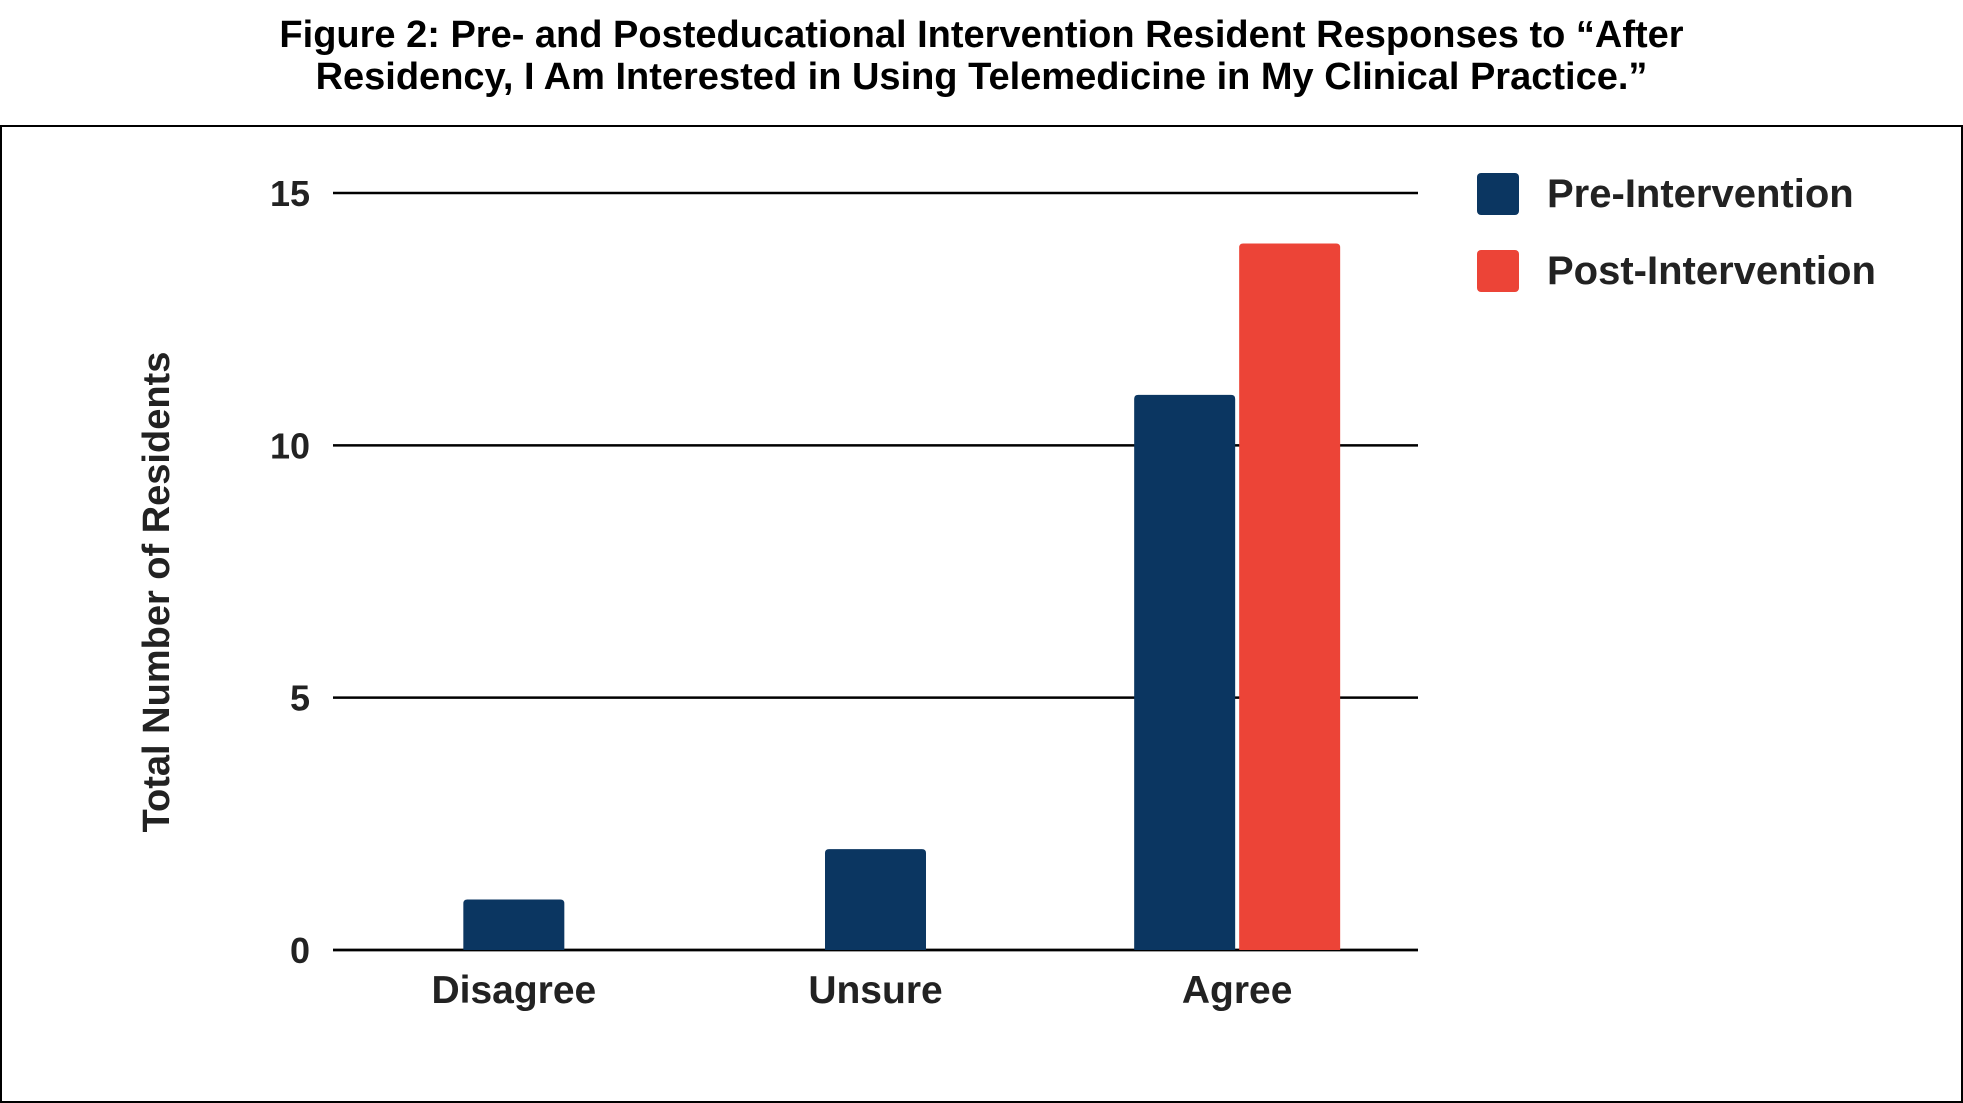  What do you see at coordinates (300, 950) in the screenshot?
I see `y-tick-label: 0` at bounding box center [300, 950].